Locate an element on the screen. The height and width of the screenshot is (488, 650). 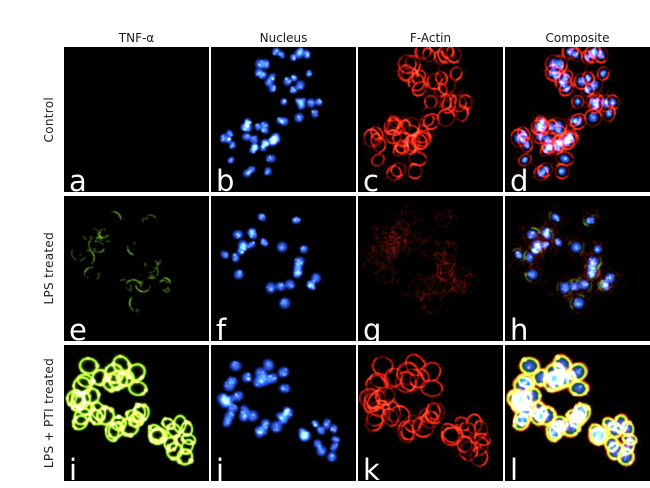
panel-j: j is located at coordinates (283, 413).